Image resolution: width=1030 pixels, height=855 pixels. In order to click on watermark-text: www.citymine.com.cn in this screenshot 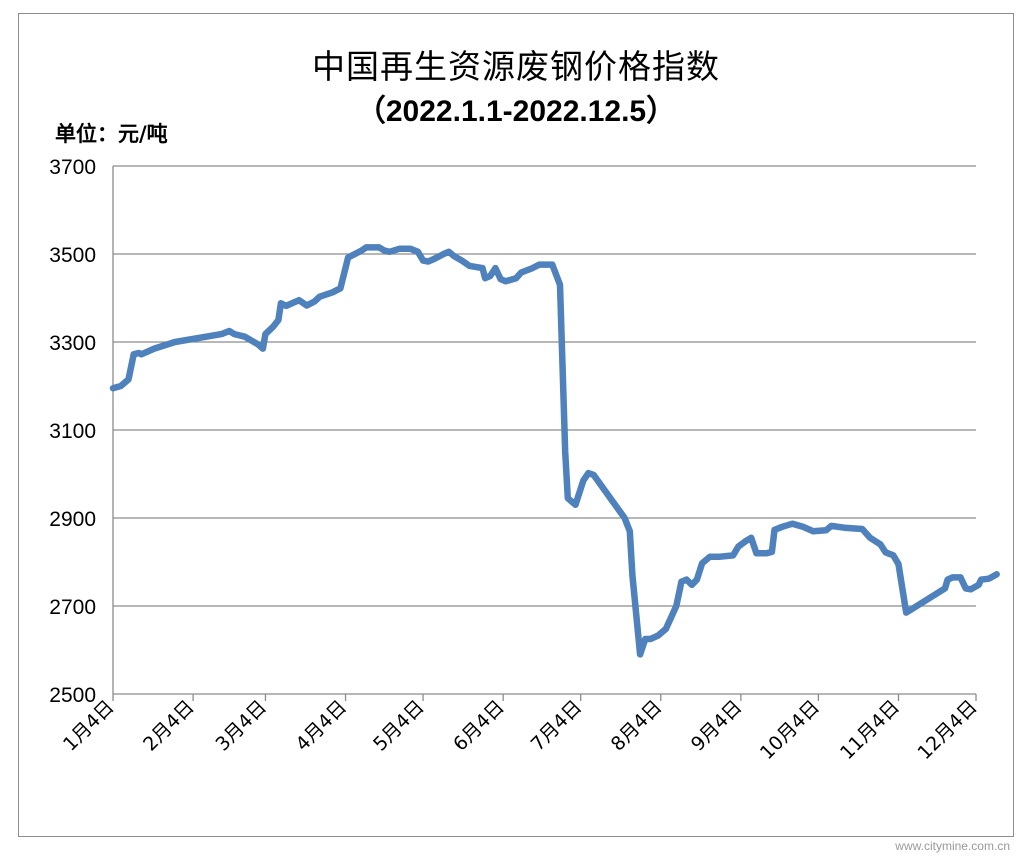, I will do `click(952, 846)`.